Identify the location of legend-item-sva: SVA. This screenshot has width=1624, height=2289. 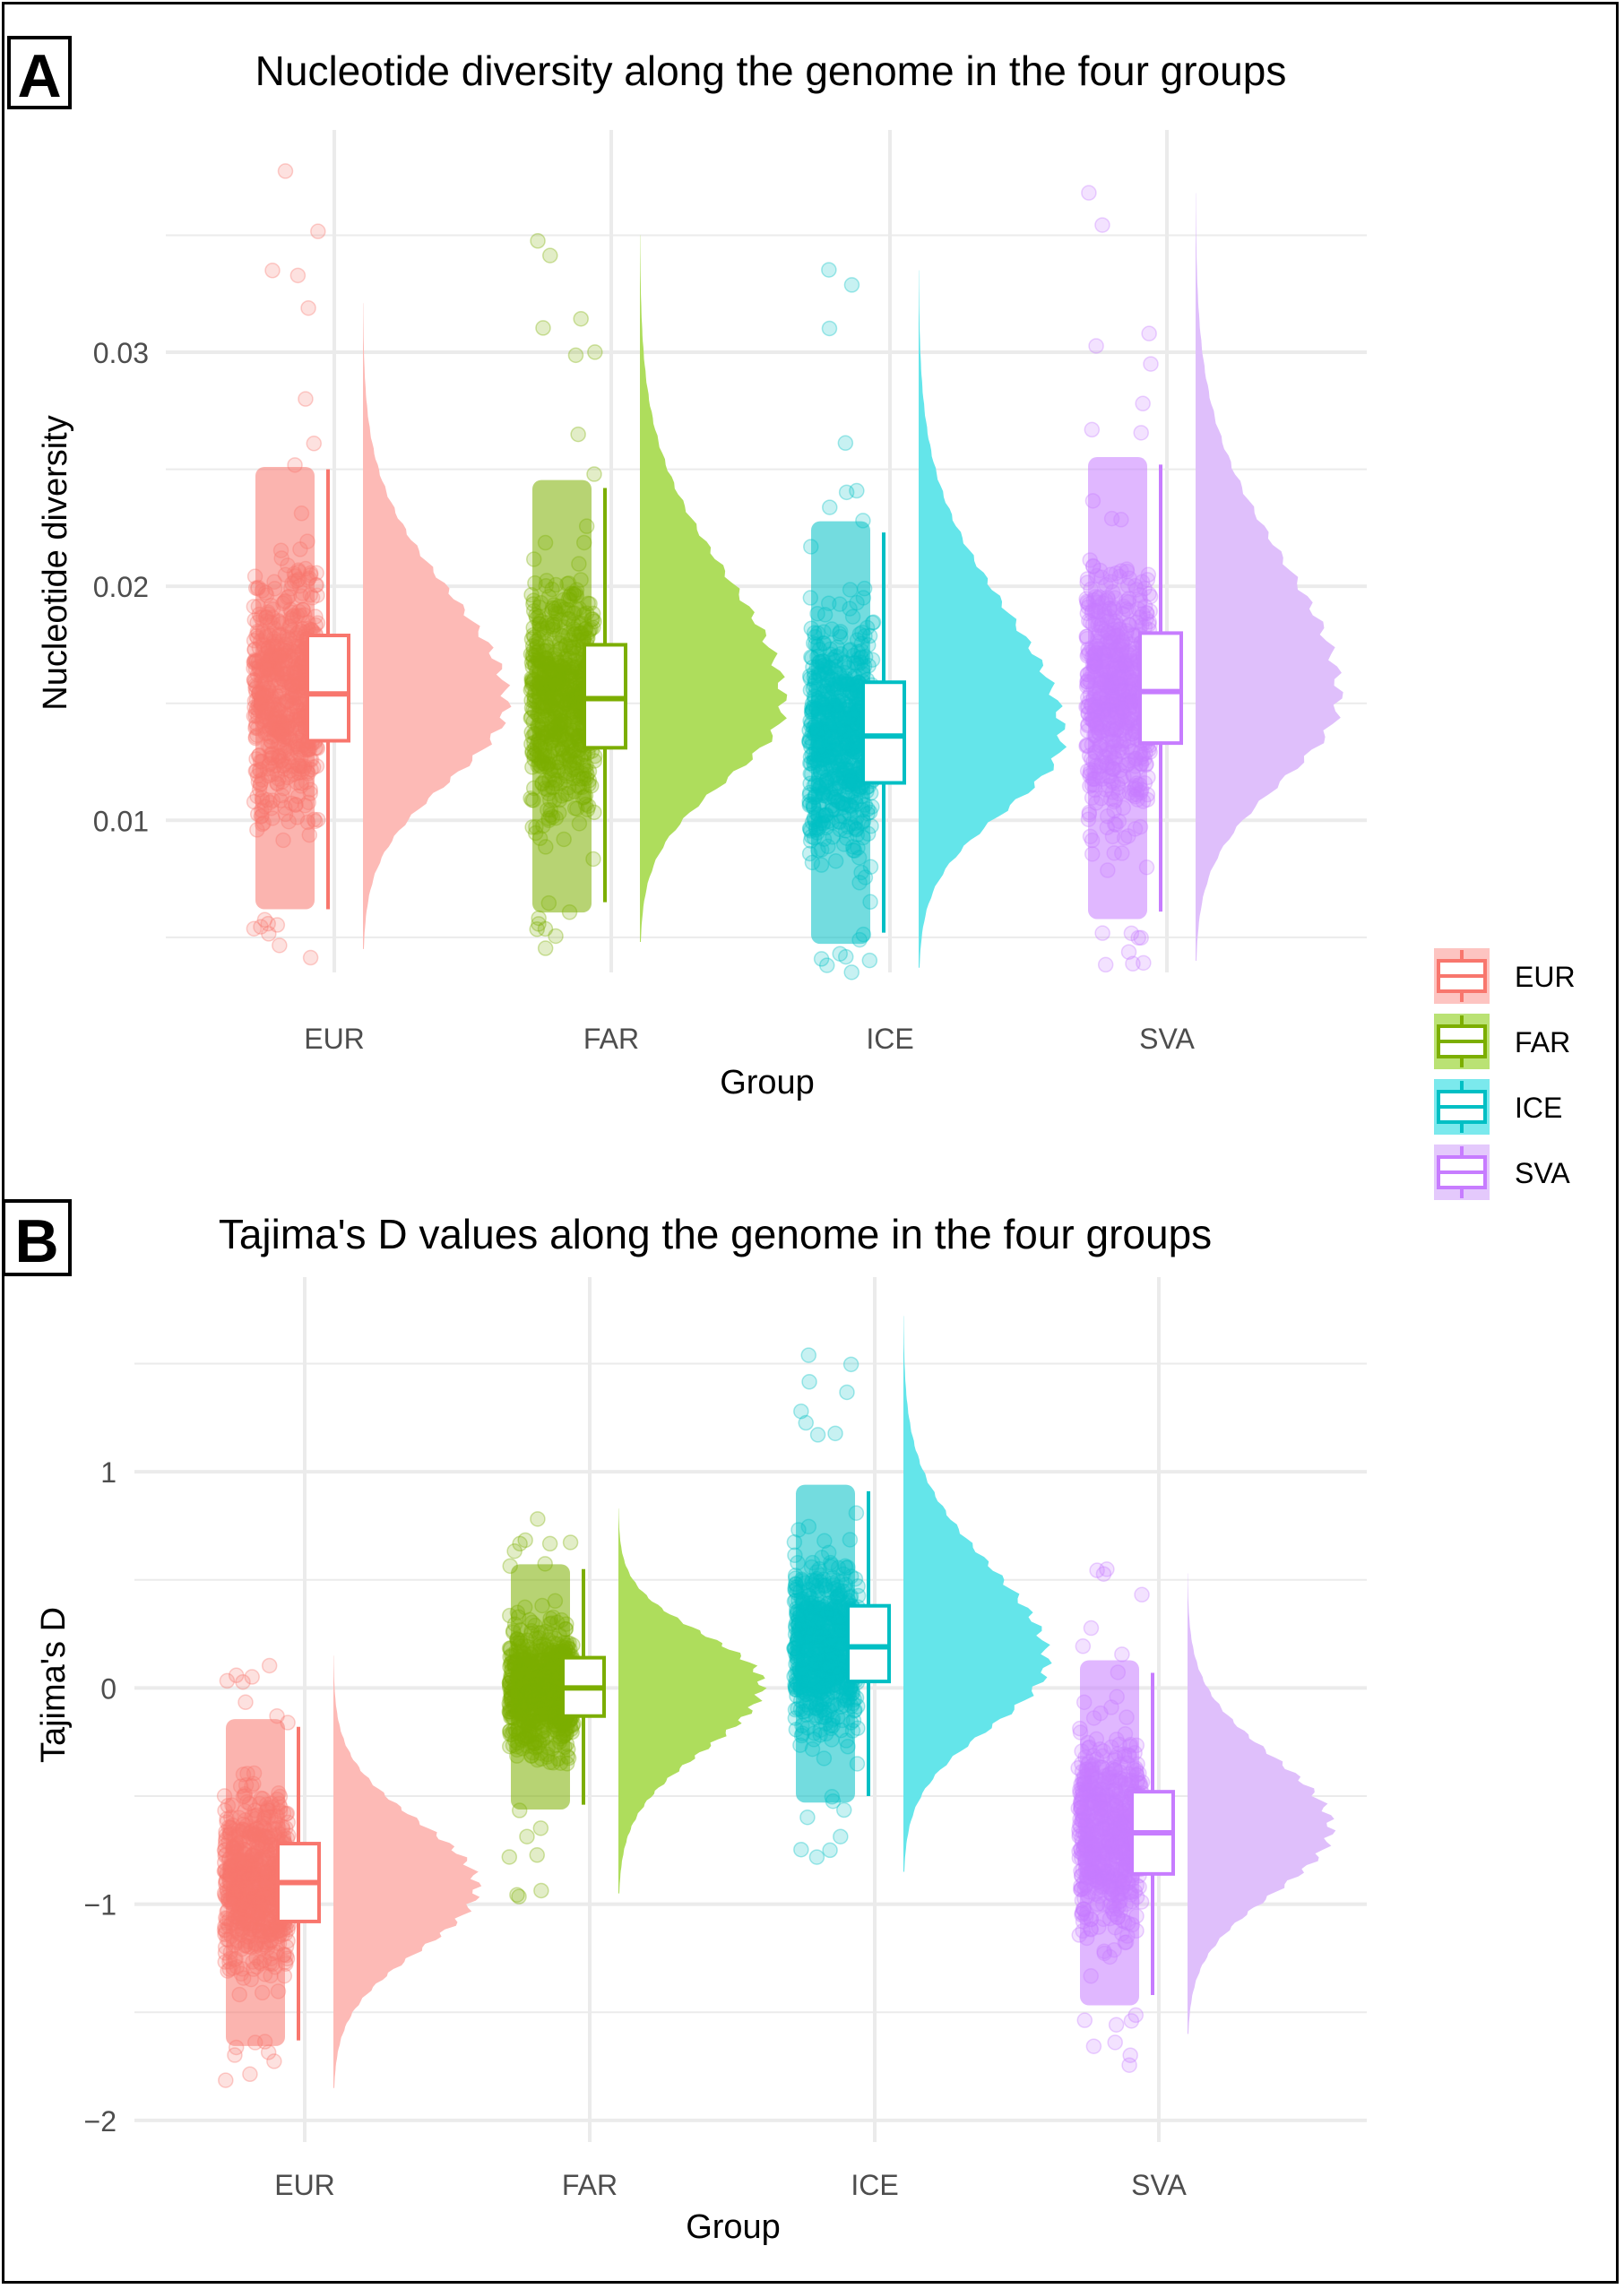
(1502, 1172).